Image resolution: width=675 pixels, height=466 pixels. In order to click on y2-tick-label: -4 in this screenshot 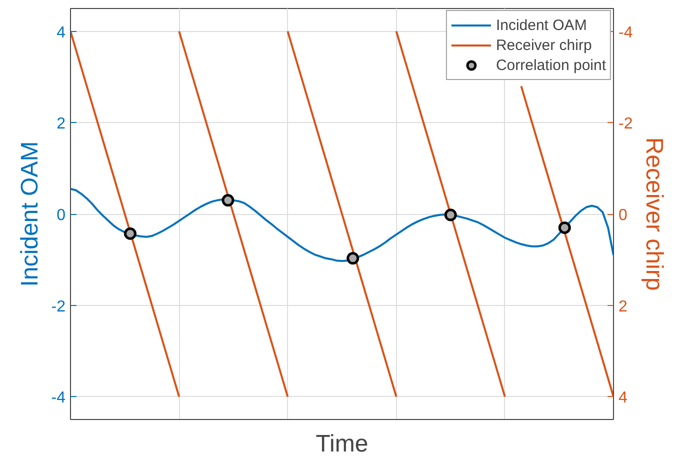, I will do `click(625, 33)`.